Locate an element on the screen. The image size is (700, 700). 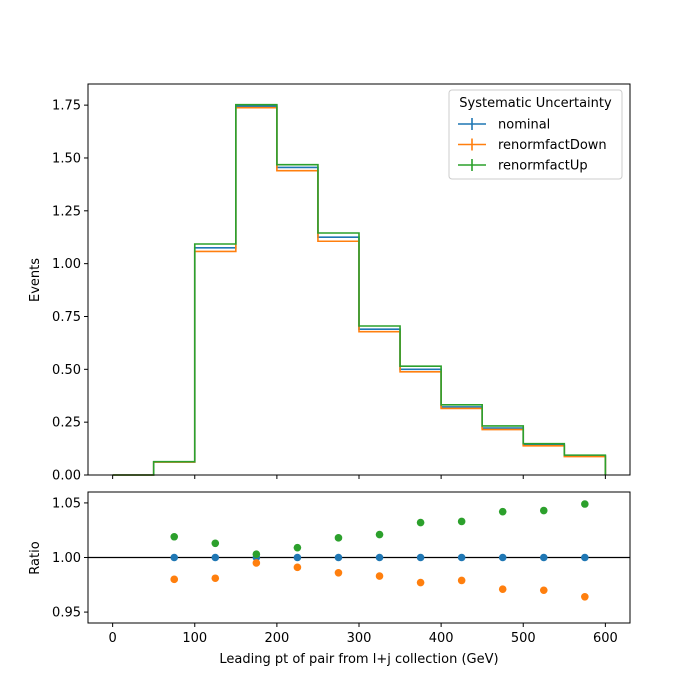
x-tick-label: 600 is located at coordinates (605, 638).